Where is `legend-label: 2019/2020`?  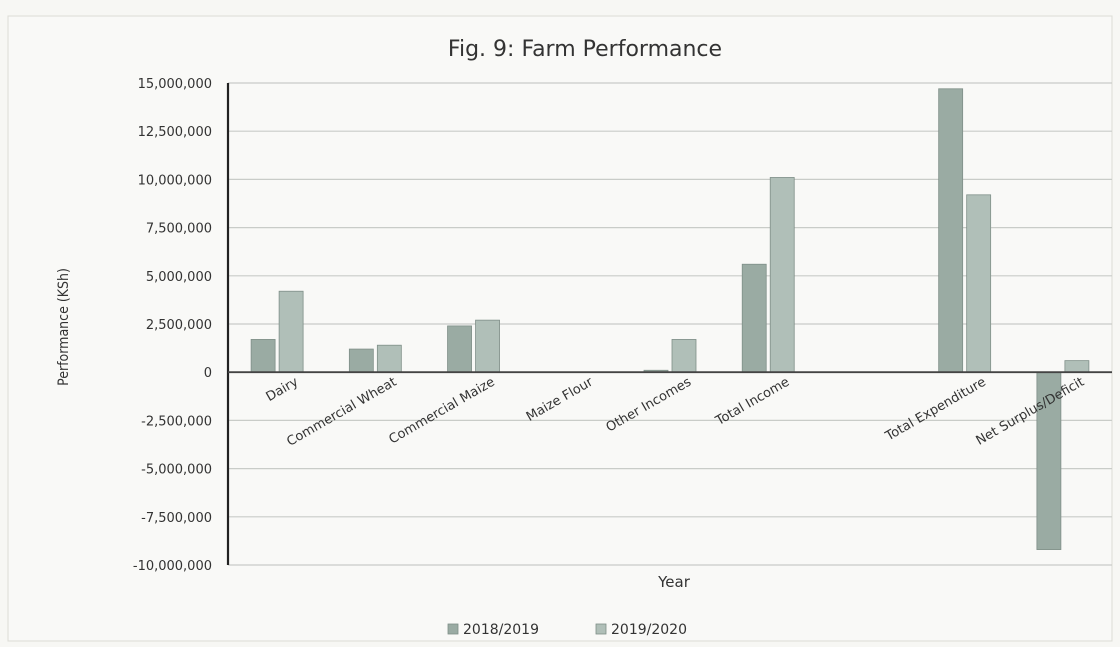
legend-label: 2019/2020 is located at coordinates (649, 630).